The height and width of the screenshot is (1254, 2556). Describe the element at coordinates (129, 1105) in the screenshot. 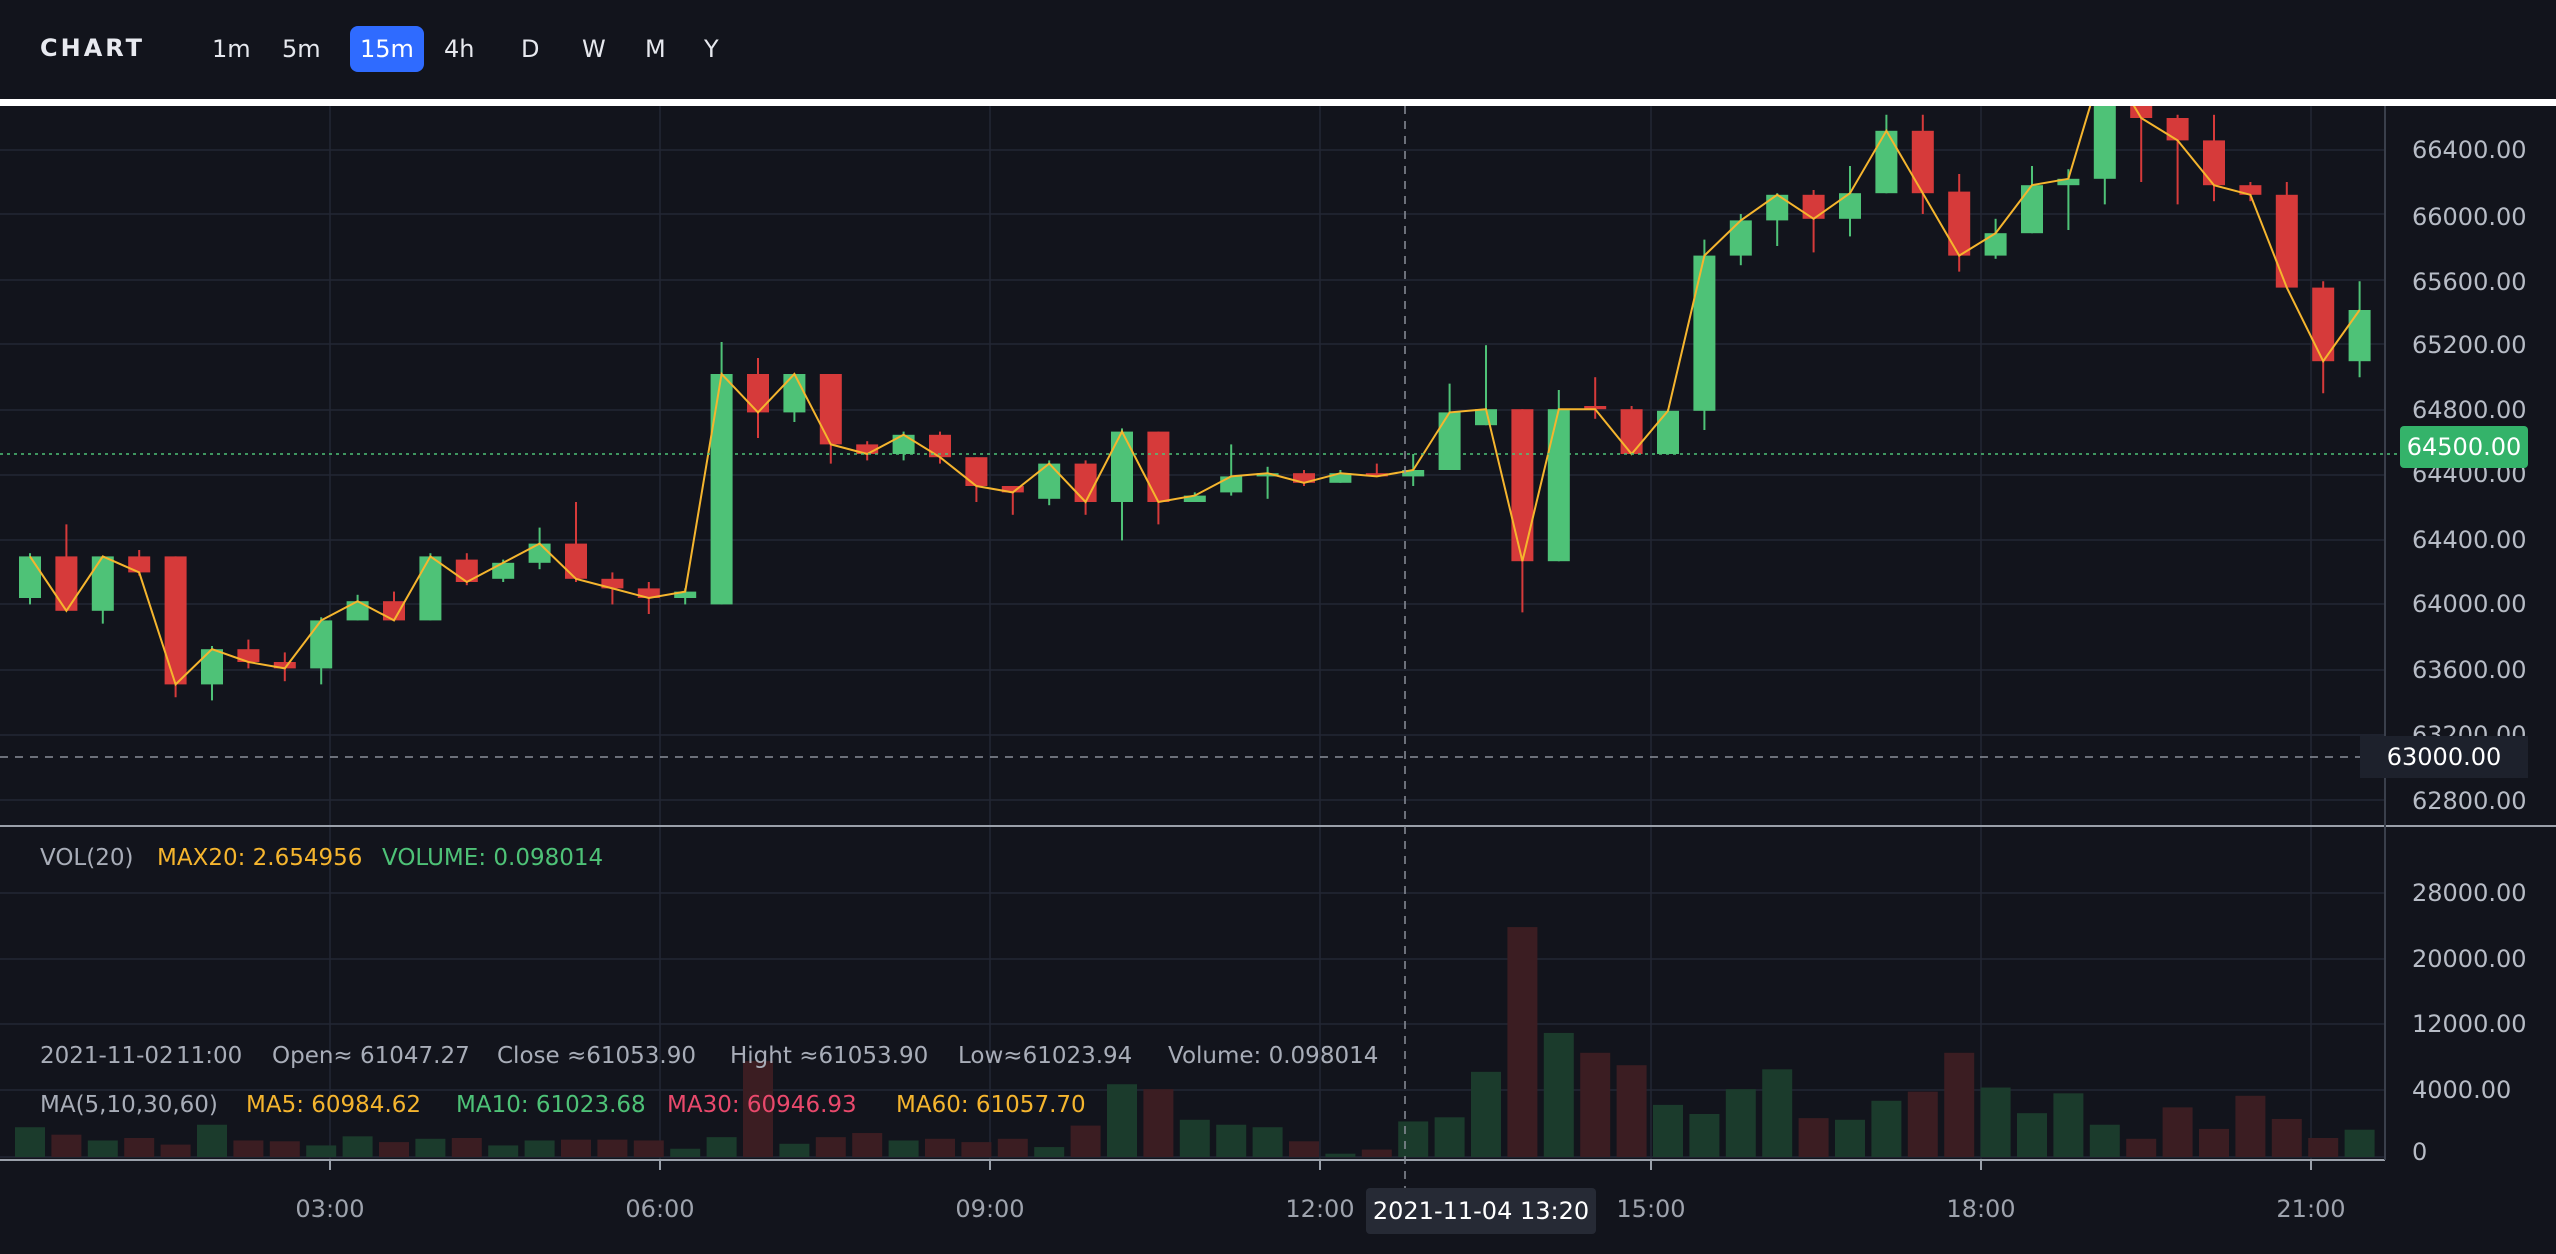

I see `ma-legend-name: MA(5,10,30,60)` at that location.